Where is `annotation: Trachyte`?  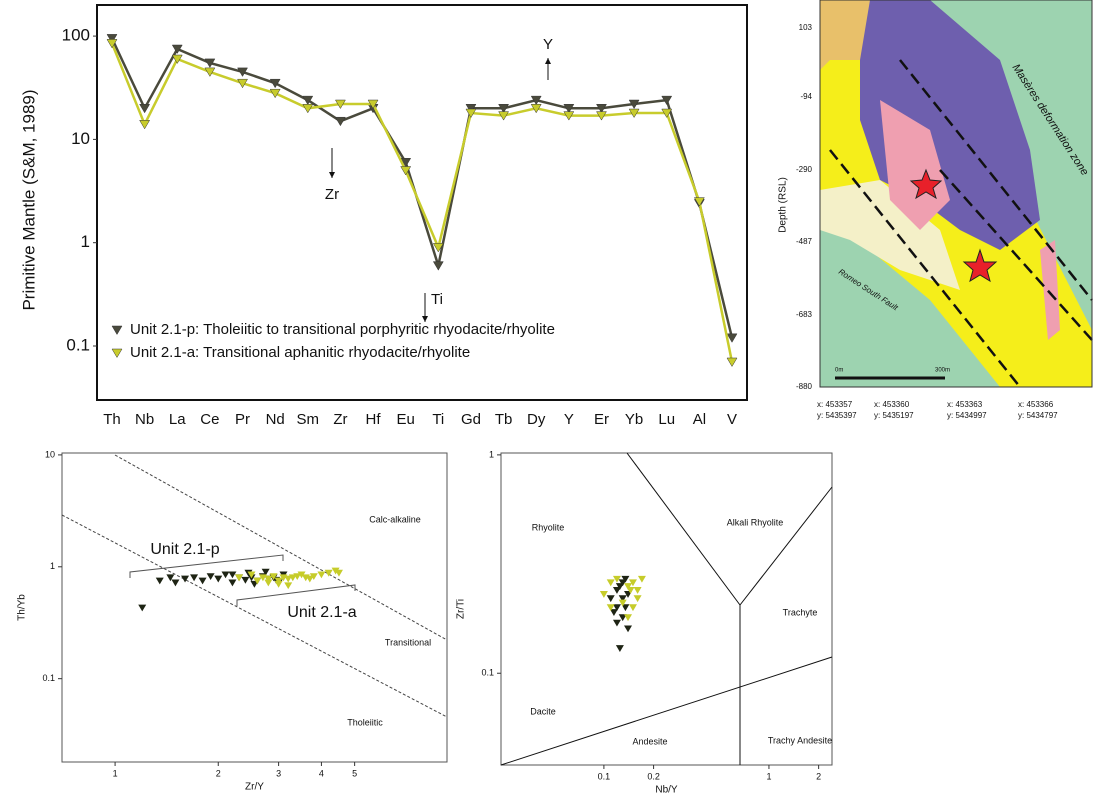 annotation: Trachyte is located at coordinates (800, 612).